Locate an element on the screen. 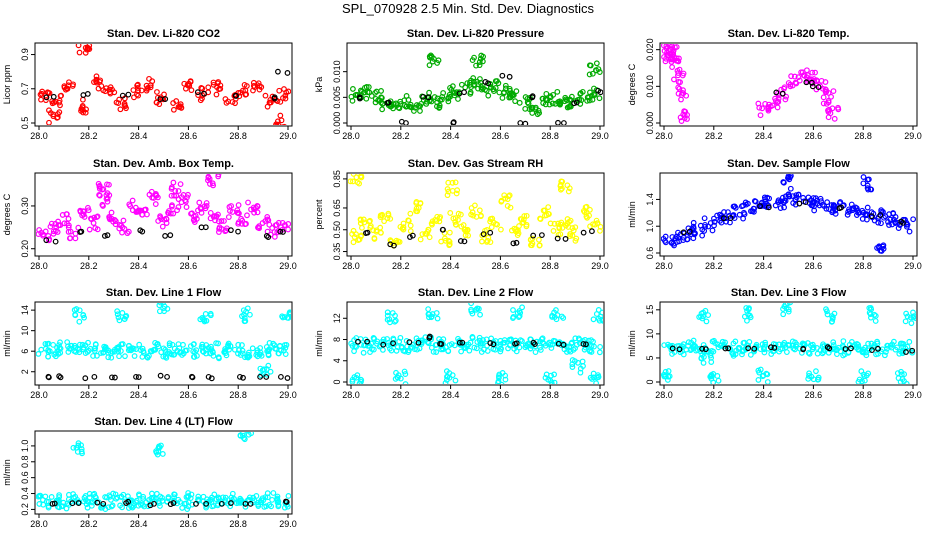  x-tick-label: 28.8 is located at coordinates (238, 136).